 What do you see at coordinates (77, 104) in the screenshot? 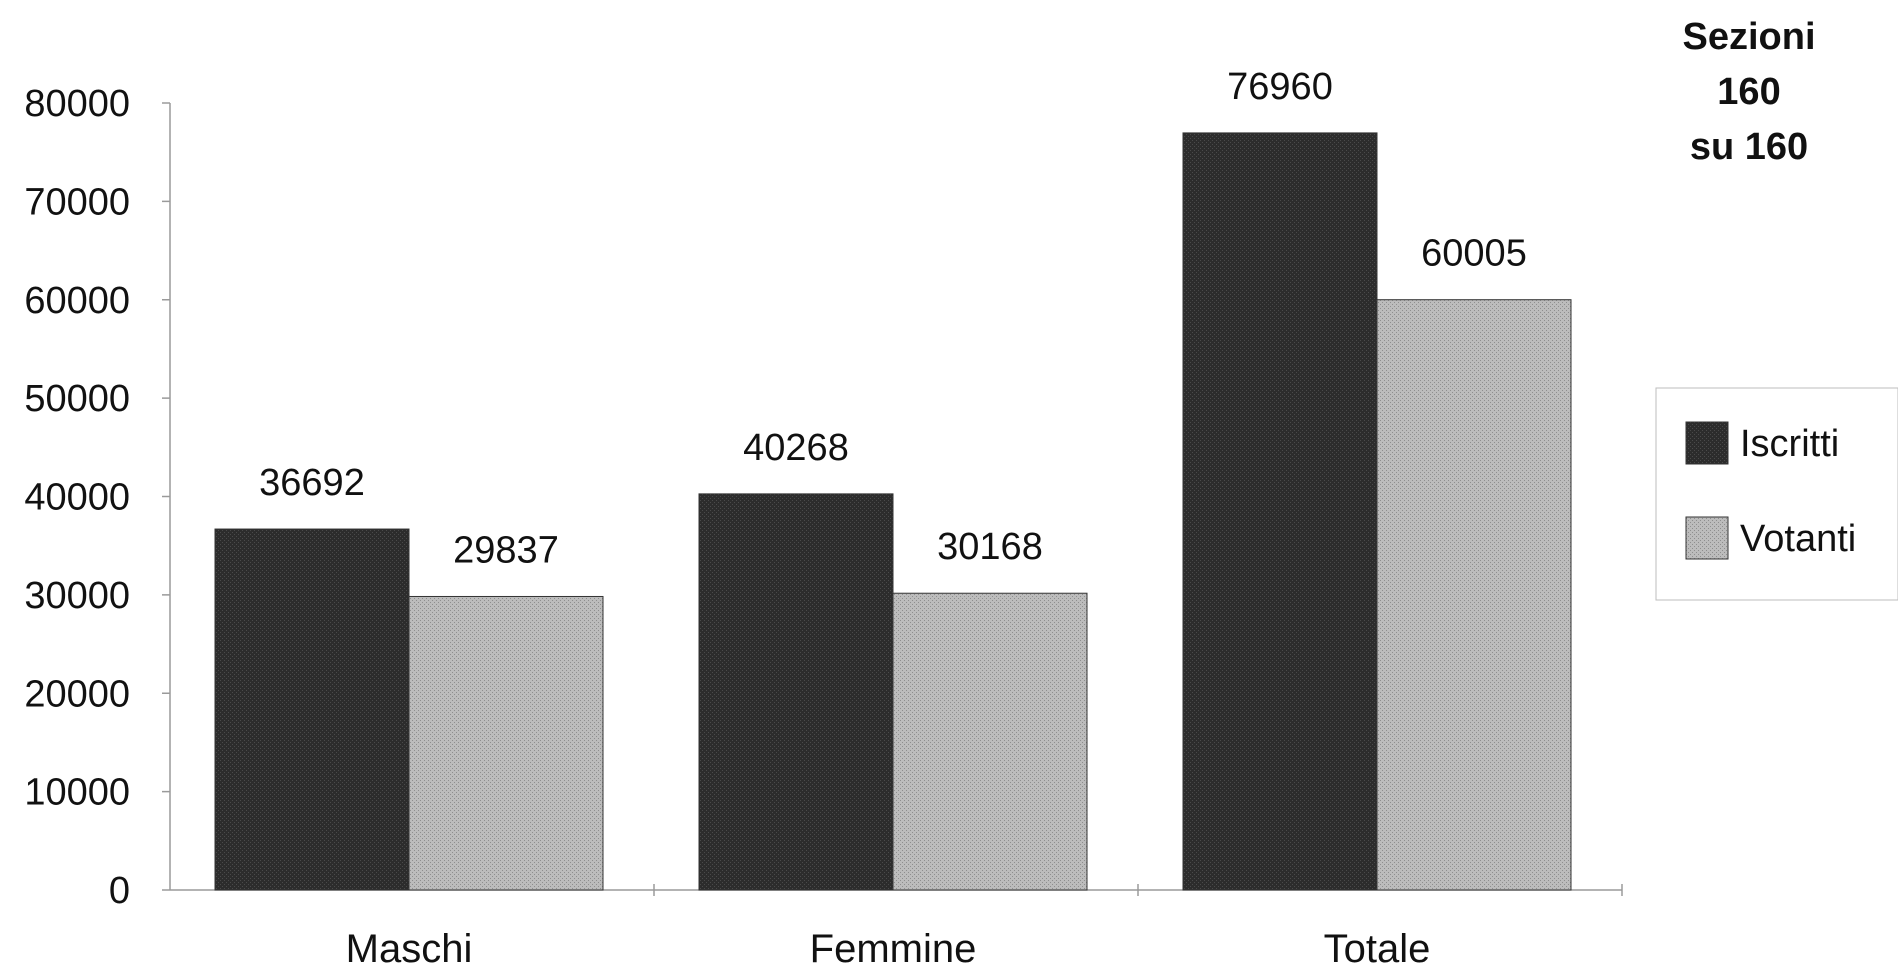
I see `y-tick-label: 80000` at bounding box center [77, 104].